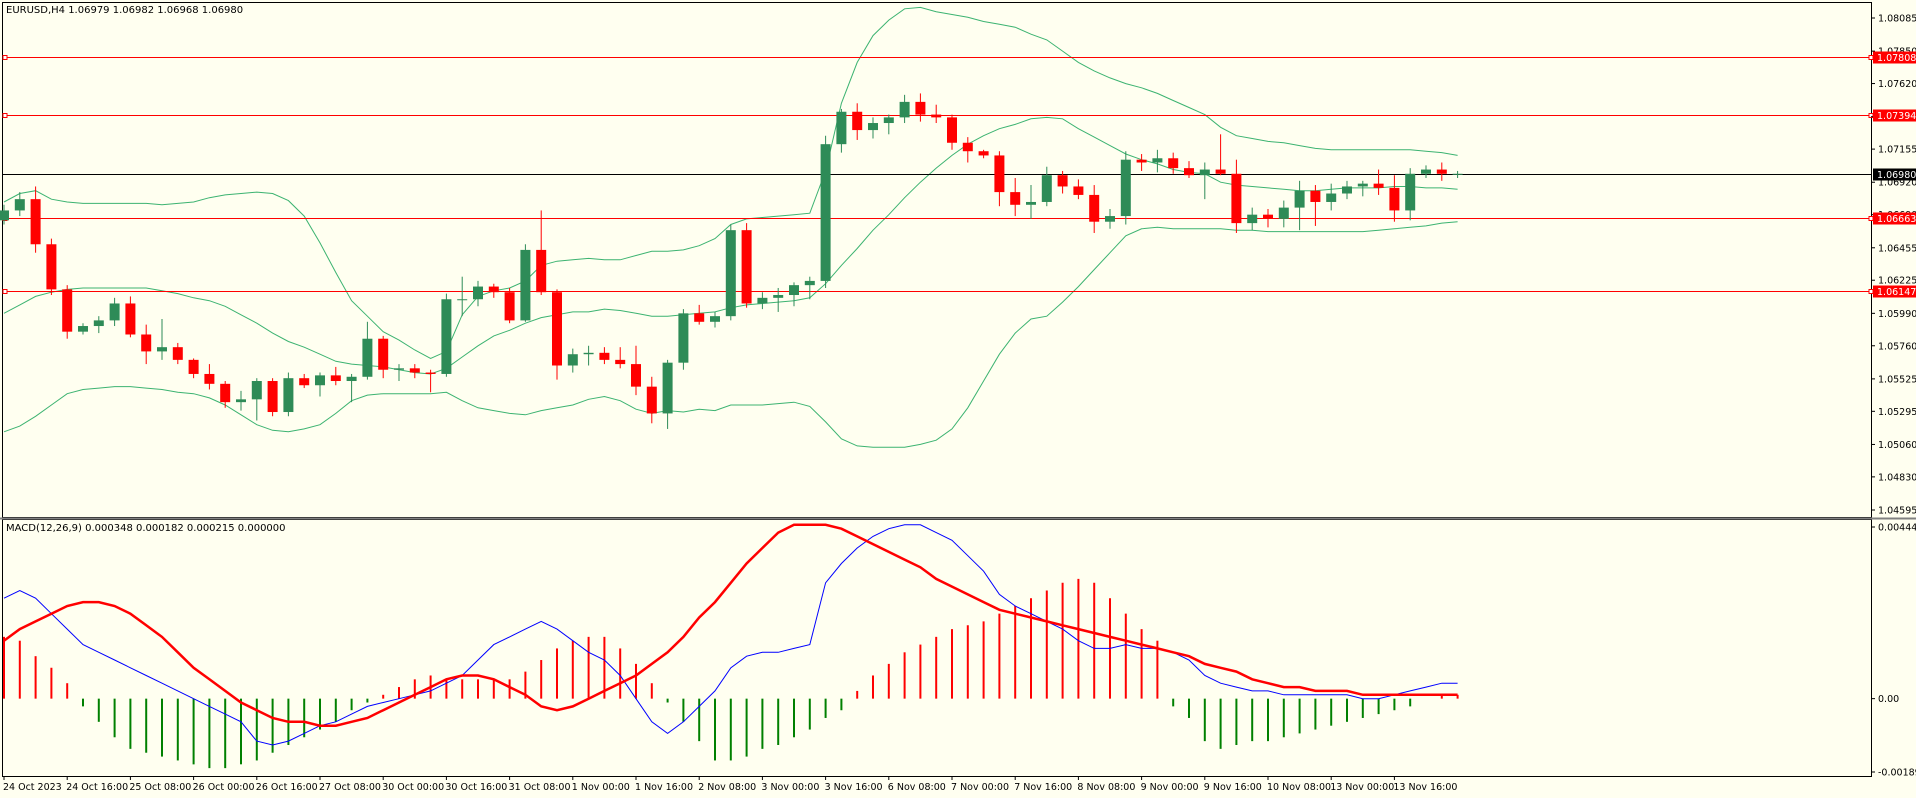 This screenshot has width=1916, height=802. I want to click on level-price-label: 1.07808, so click(1896, 58).